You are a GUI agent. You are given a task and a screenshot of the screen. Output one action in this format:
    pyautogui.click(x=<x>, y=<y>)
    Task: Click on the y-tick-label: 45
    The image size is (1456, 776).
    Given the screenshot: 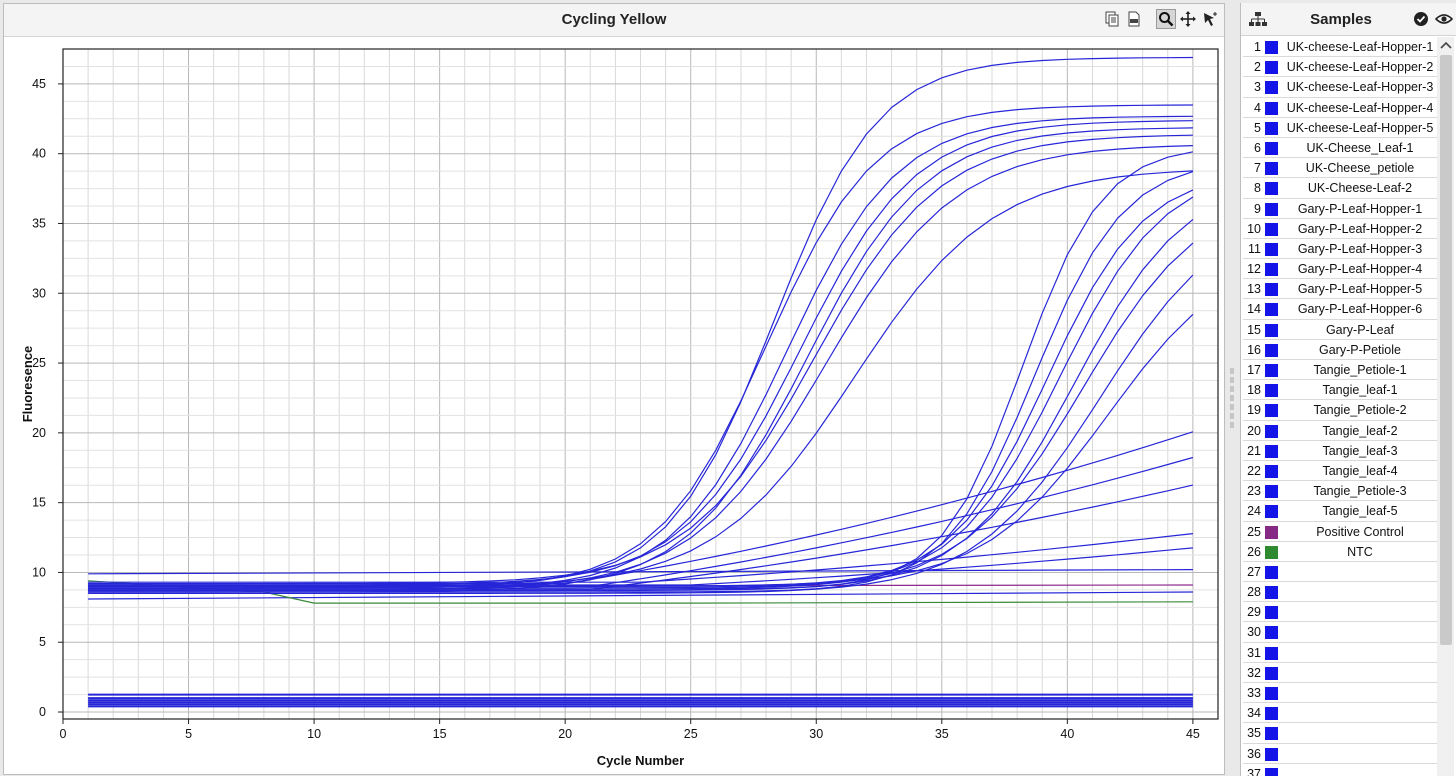 What is the action you would take?
    pyautogui.click(x=39, y=84)
    